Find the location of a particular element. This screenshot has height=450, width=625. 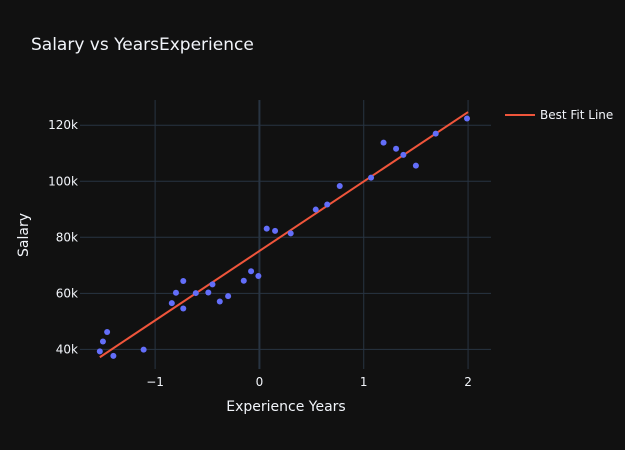

y-tick-label: 60k is located at coordinates (67, 293).